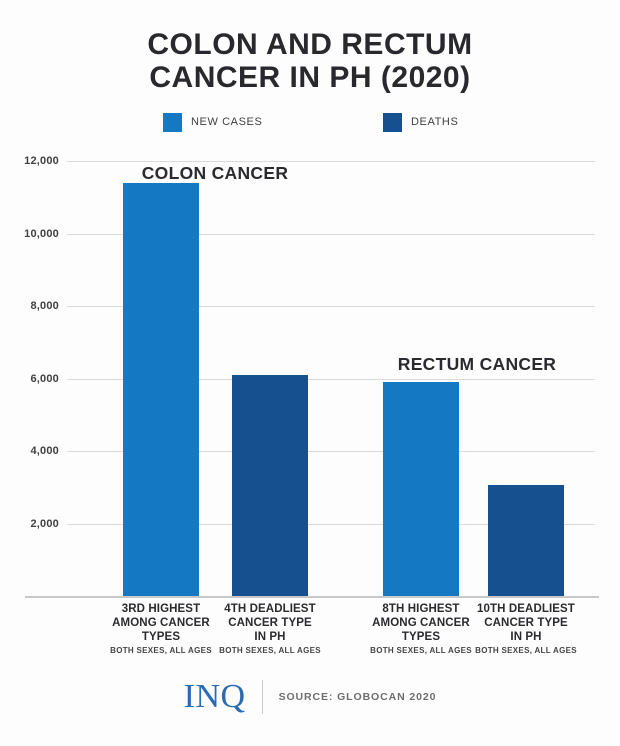  What do you see at coordinates (310, 44) in the screenshot?
I see `title-line-1: COLON AND RECTUM` at bounding box center [310, 44].